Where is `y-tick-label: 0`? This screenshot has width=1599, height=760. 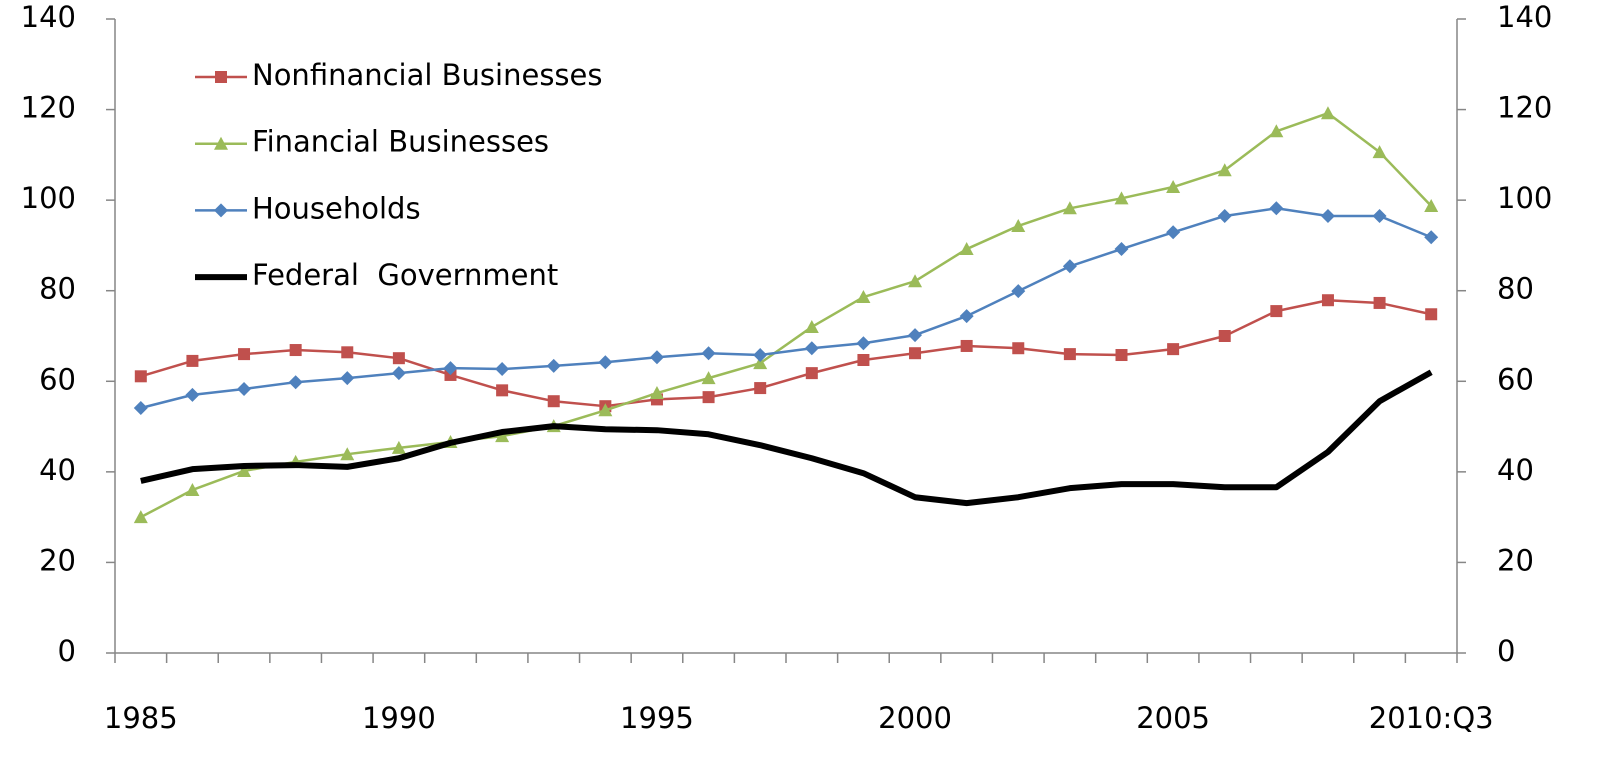
y-tick-label: 0 is located at coordinates (67, 651).